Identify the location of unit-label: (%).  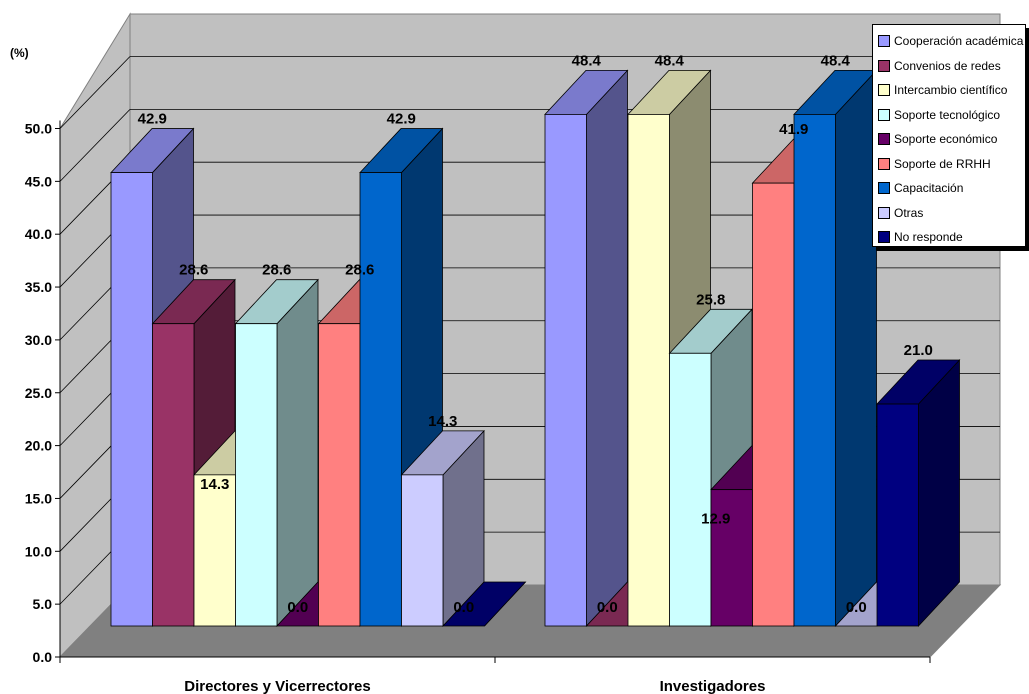
(19, 53).